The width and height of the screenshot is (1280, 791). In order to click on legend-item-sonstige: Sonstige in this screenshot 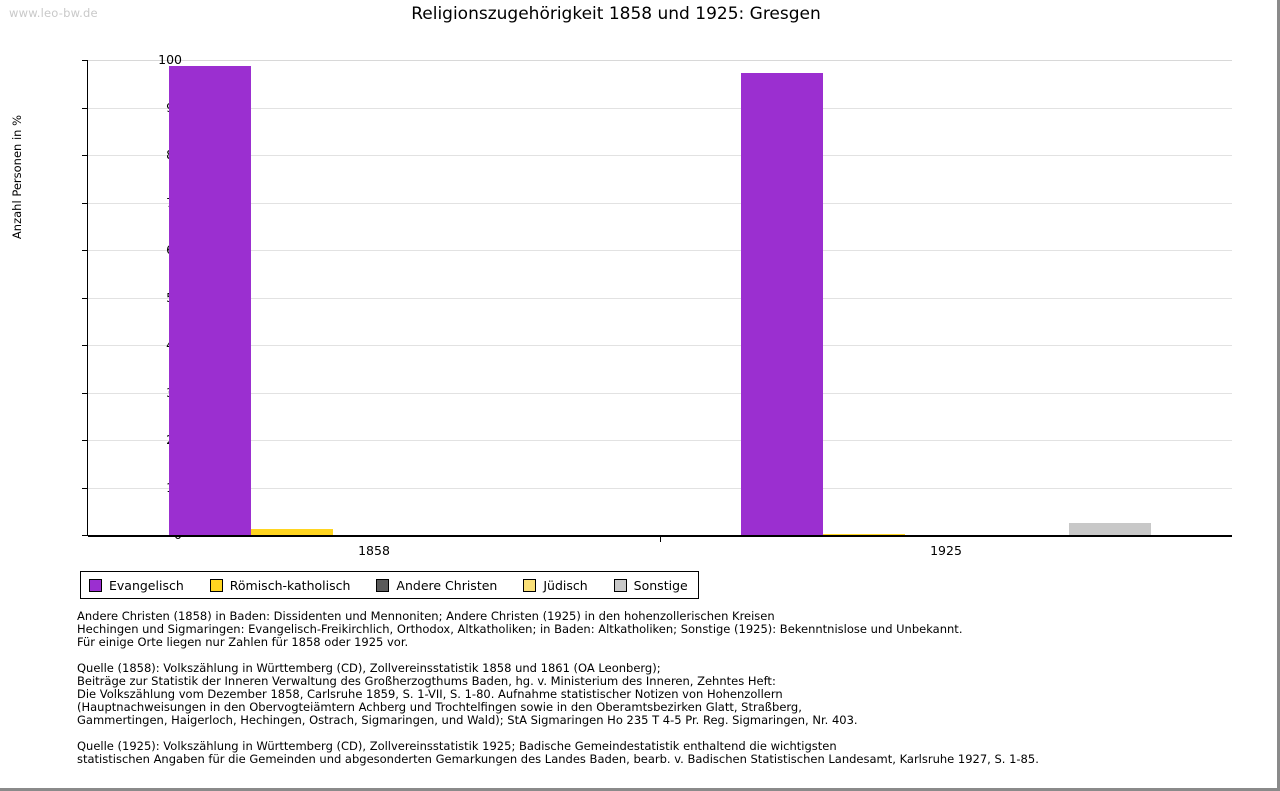, I will do `click(650, 585)`.